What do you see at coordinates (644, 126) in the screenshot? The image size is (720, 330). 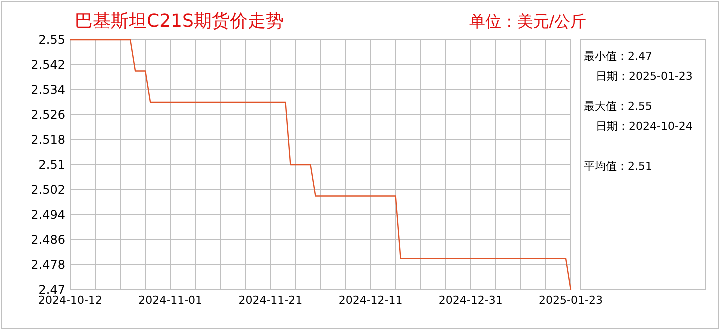 I see `text: 日期：2024-10-24` at bounding box center [644, 126].